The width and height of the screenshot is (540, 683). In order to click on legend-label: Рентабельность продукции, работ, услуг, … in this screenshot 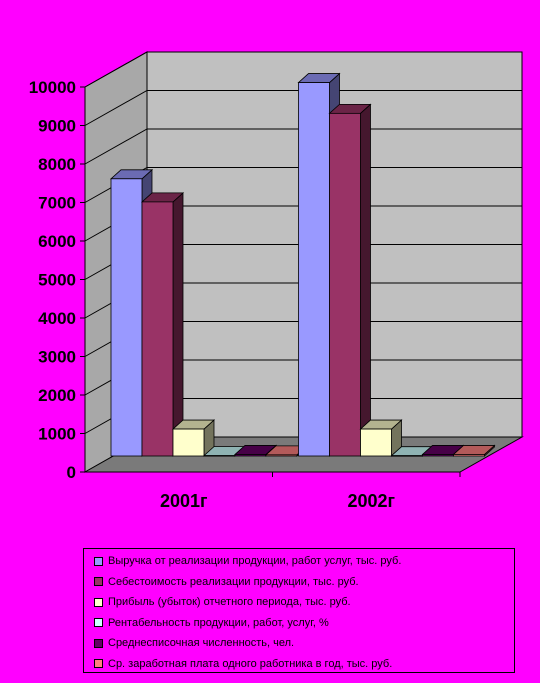, I will do `click(218, 622)`.